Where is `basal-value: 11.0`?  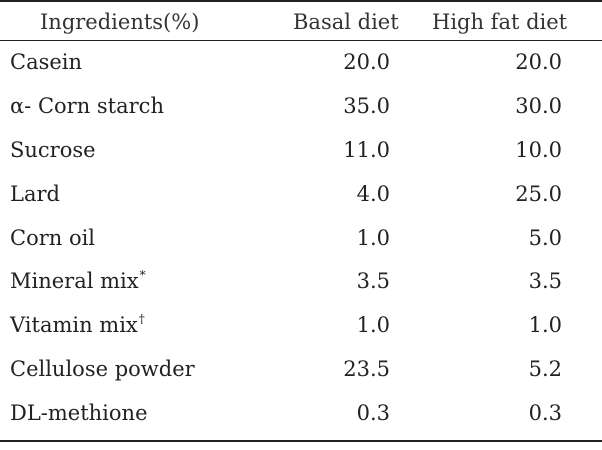
basal-value: 11.0 is located at coordinates (366, 149).